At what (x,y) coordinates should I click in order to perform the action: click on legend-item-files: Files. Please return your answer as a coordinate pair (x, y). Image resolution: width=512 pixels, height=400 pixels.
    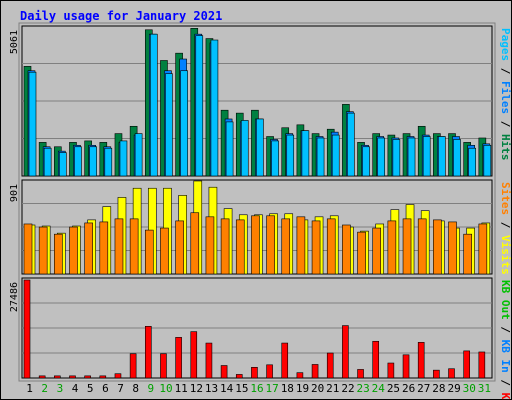
    Looking at the image, I should click on (505, 97).